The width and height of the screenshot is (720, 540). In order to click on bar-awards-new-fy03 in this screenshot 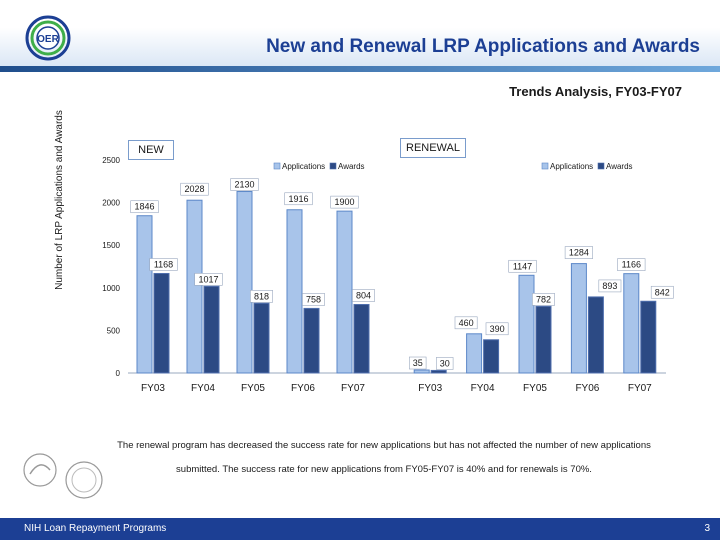, I will do `click(161, 323)`.